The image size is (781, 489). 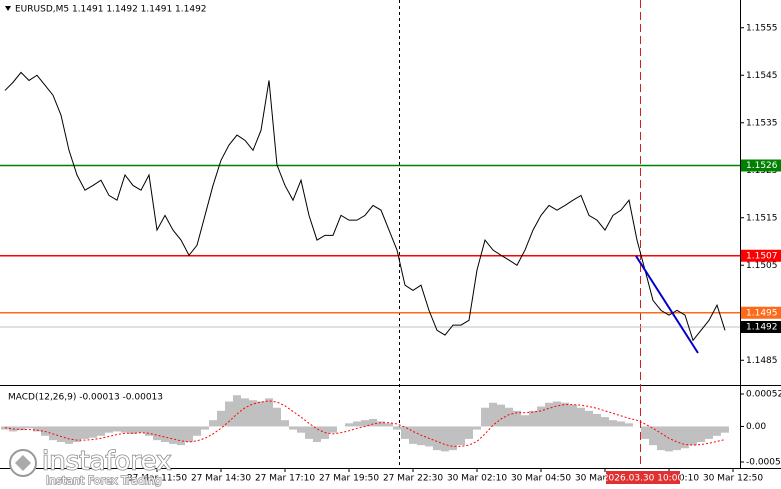 I want to click on y-tick-label: 1.1505, so click(x=762, y=266).